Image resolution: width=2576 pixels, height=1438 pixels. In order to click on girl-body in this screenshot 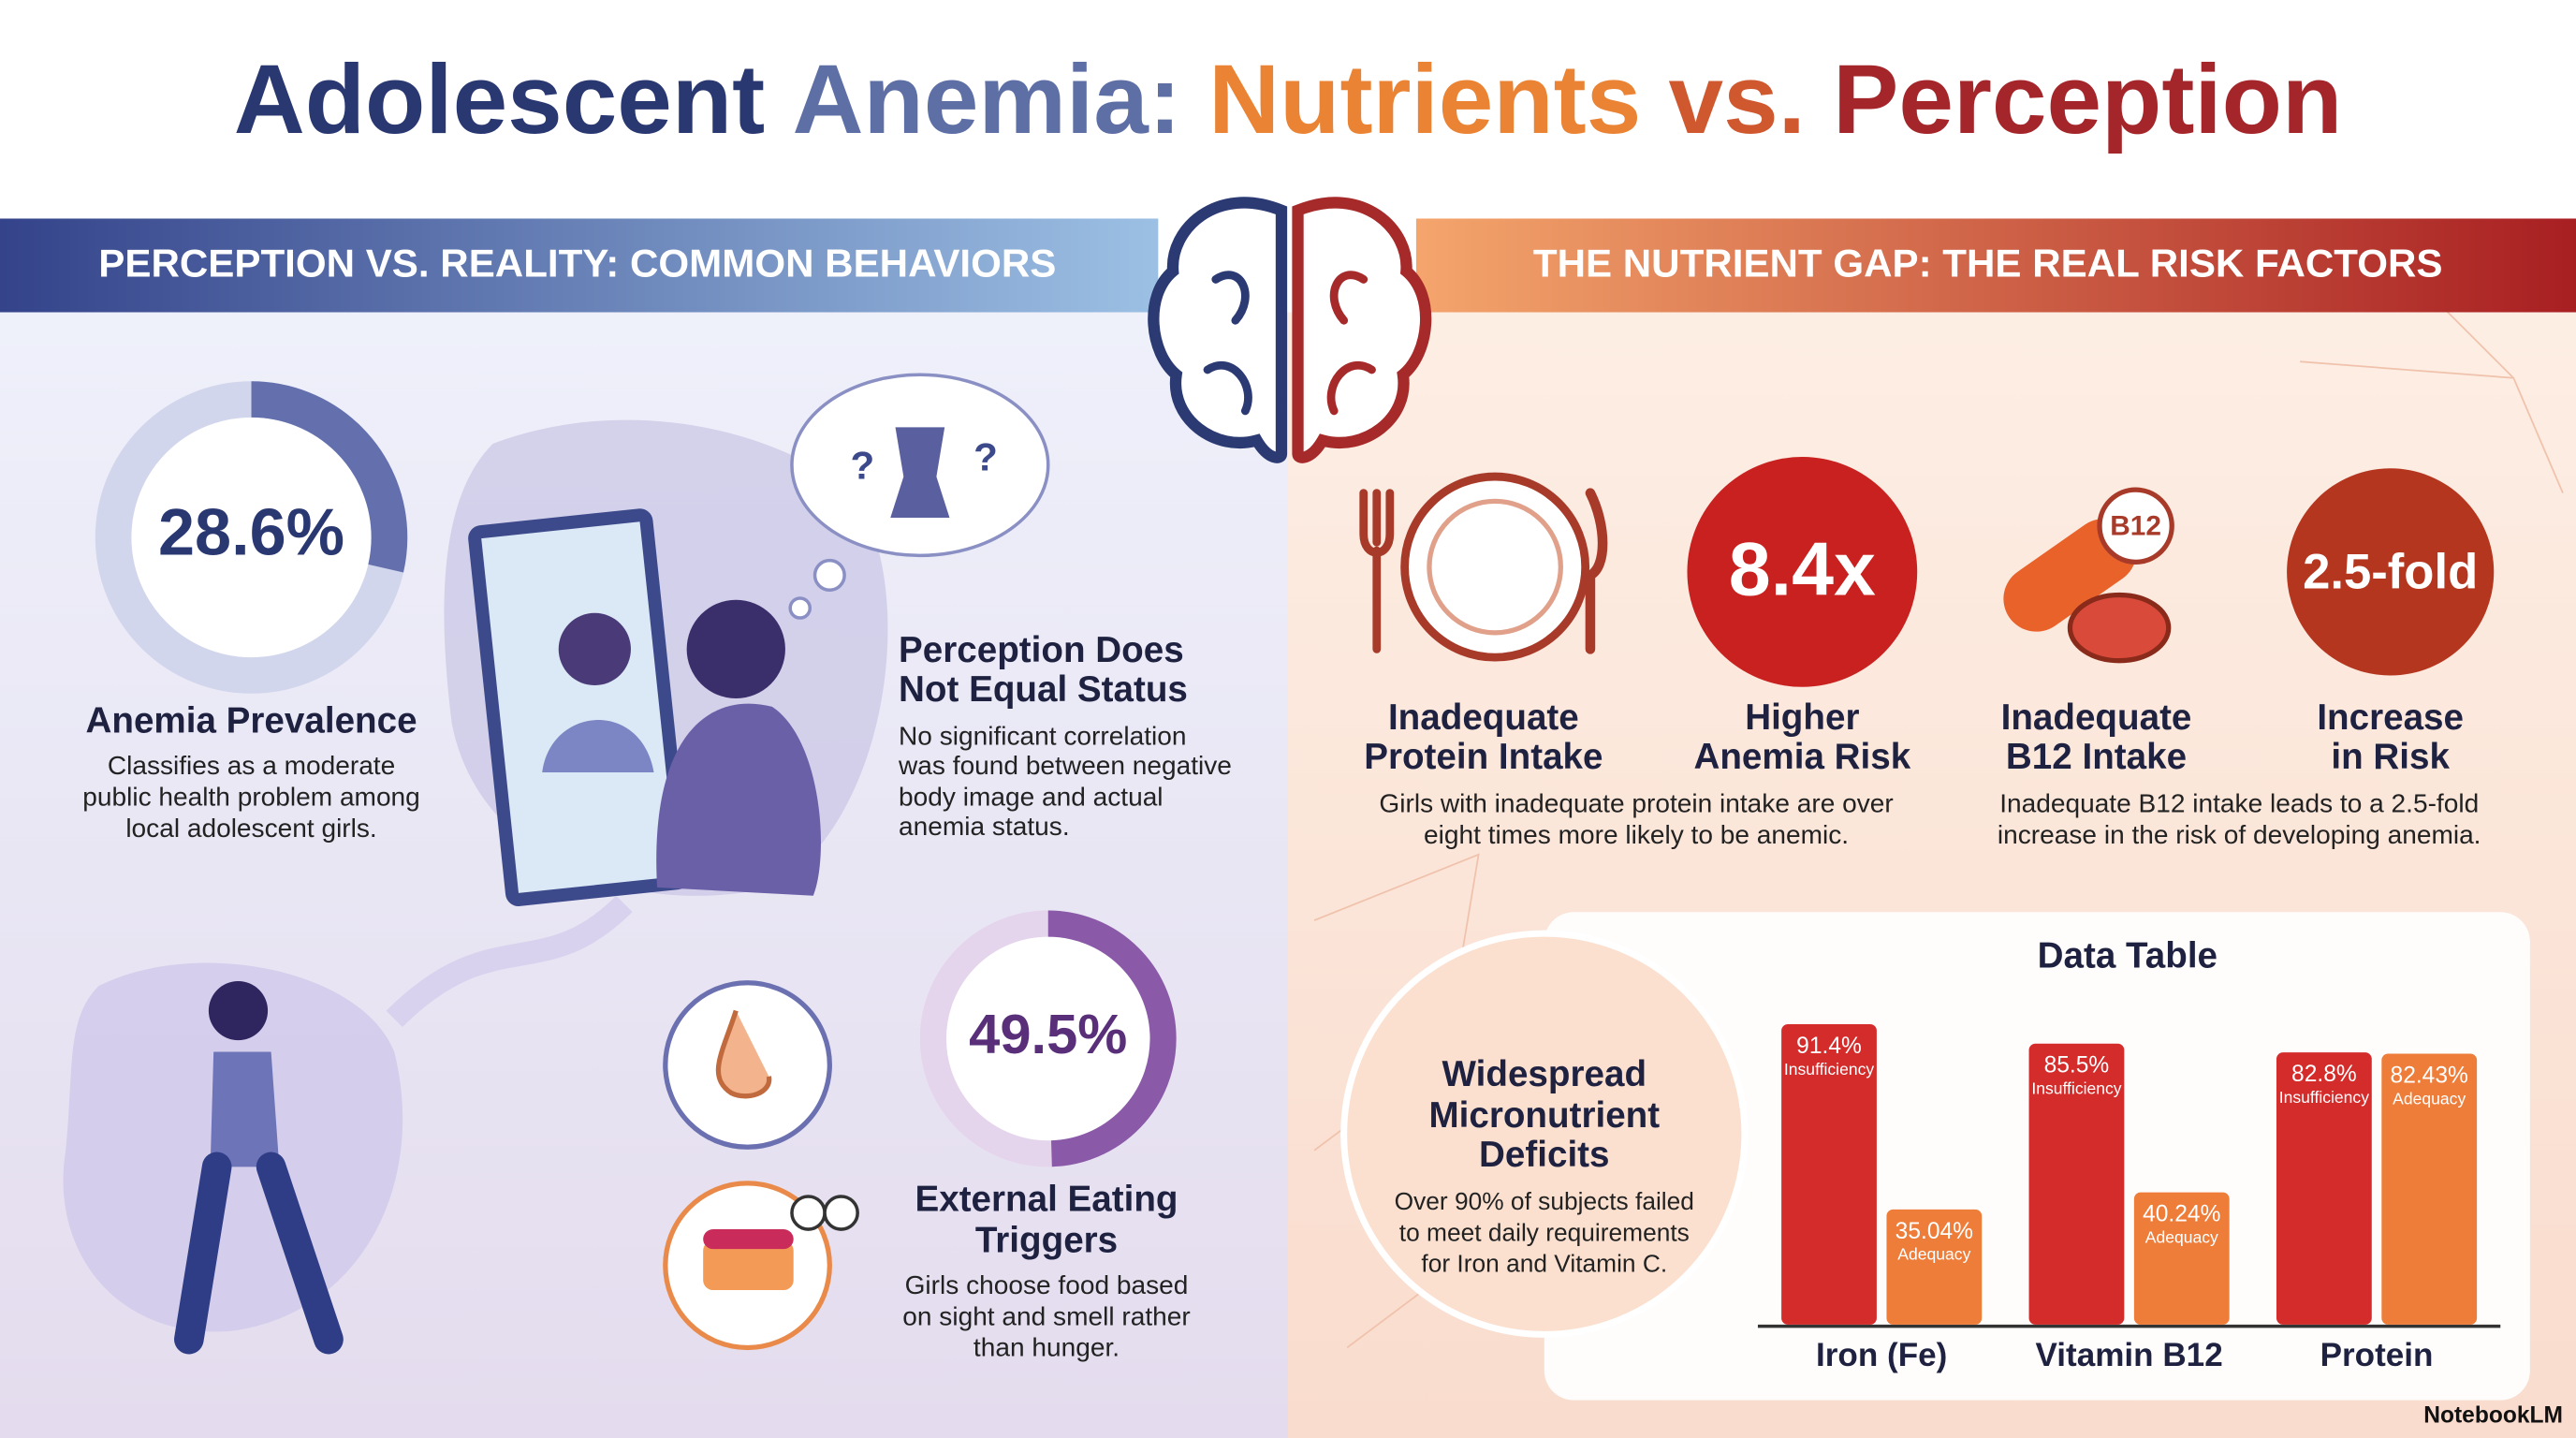, I will do `click(738, 799)`.